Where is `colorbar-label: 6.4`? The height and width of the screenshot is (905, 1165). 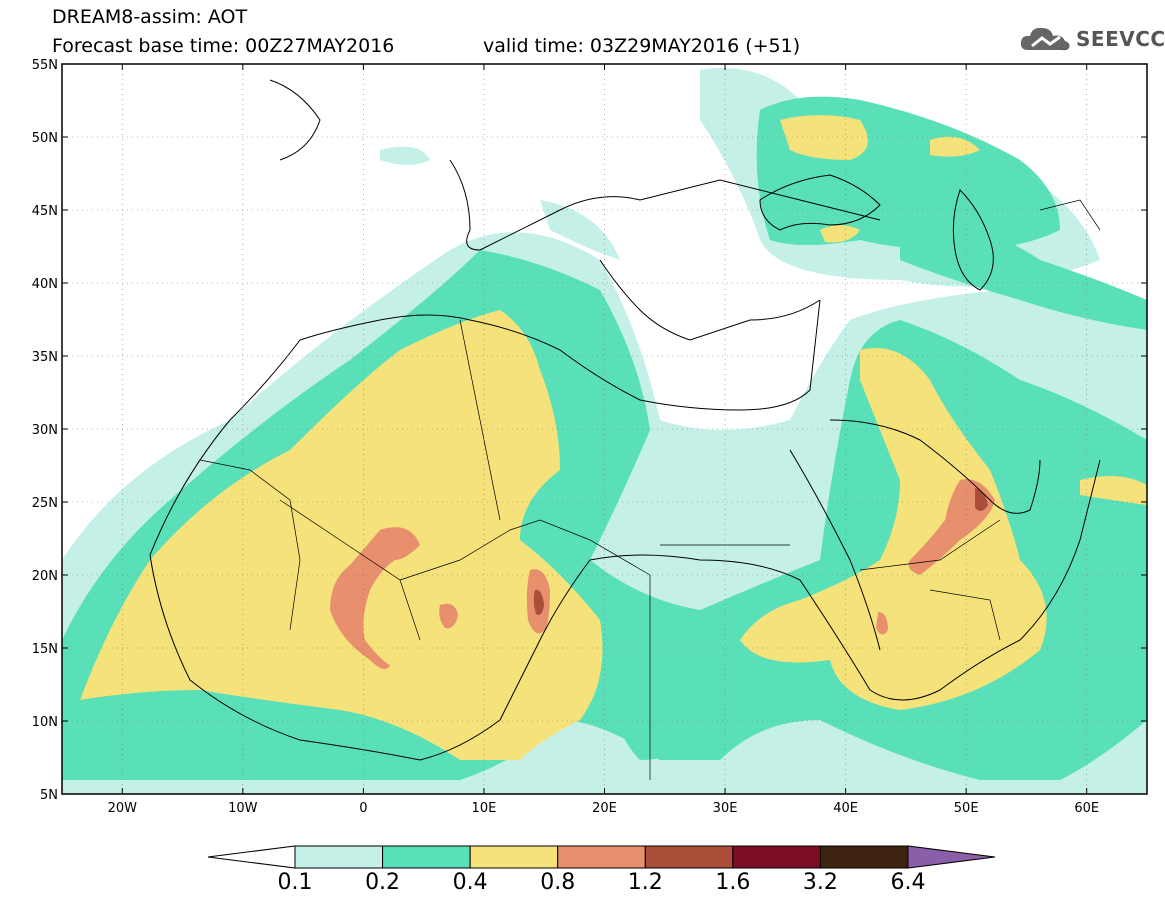
colorbar-label: 6.4 is located at coordinates (908, 882).